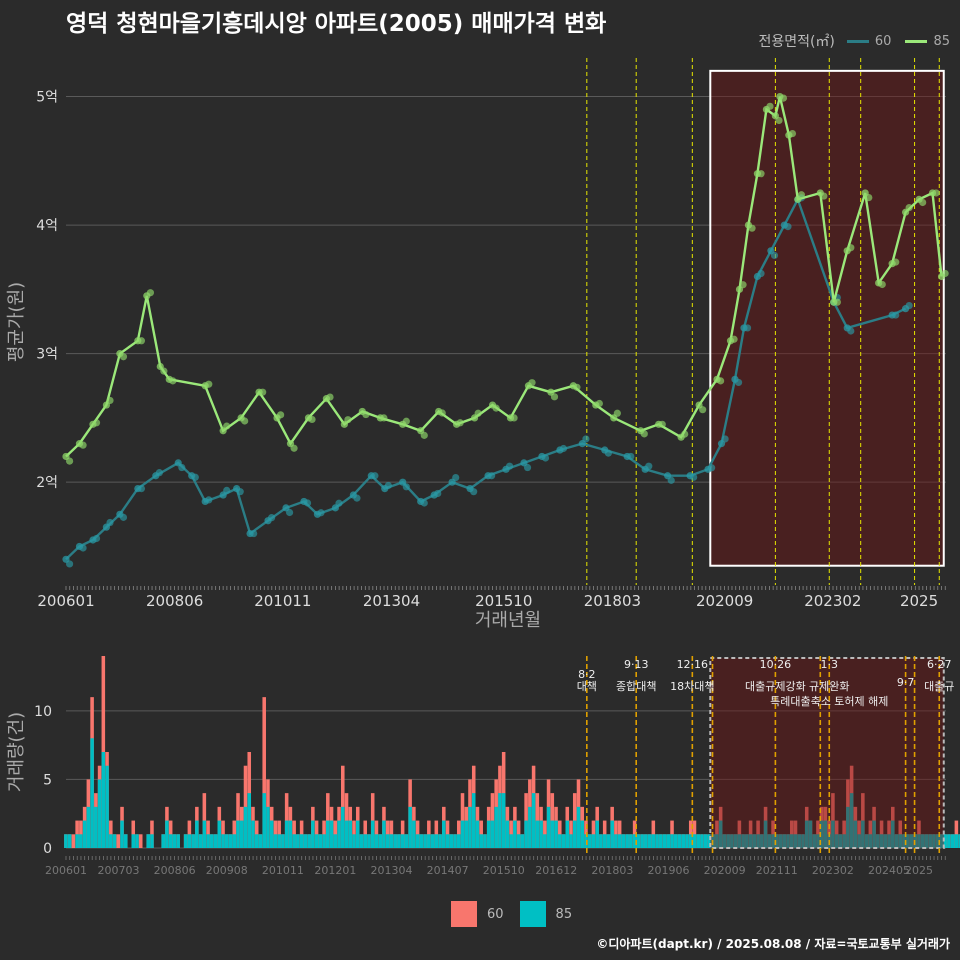  I want to click on volume-annotation-label: 대출규, so click(939, 686).